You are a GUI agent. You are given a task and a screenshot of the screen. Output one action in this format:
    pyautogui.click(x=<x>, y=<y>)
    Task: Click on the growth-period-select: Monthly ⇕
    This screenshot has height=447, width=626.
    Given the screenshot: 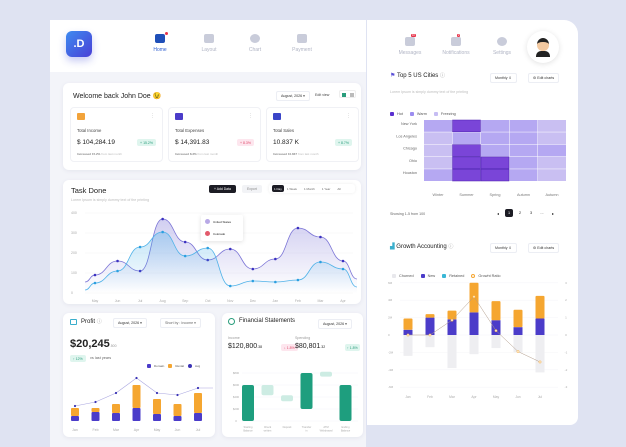 What is the action you would take?
    pyautogui.click(x=503, y=248)
    